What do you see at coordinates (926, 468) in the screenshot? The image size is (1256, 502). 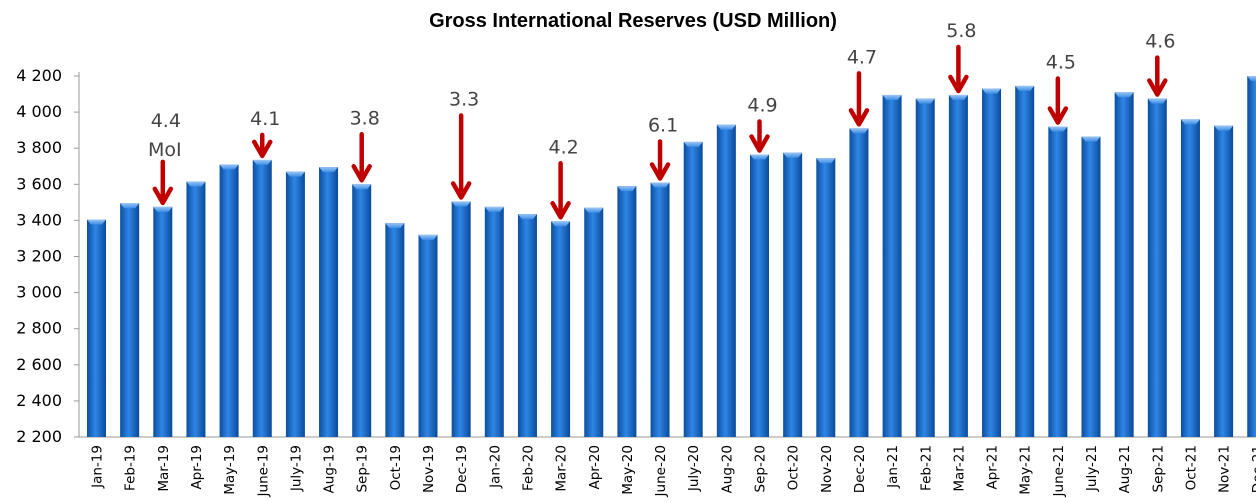 I see `x-tick-label: Feb-21` at bounding box center [926, 468].